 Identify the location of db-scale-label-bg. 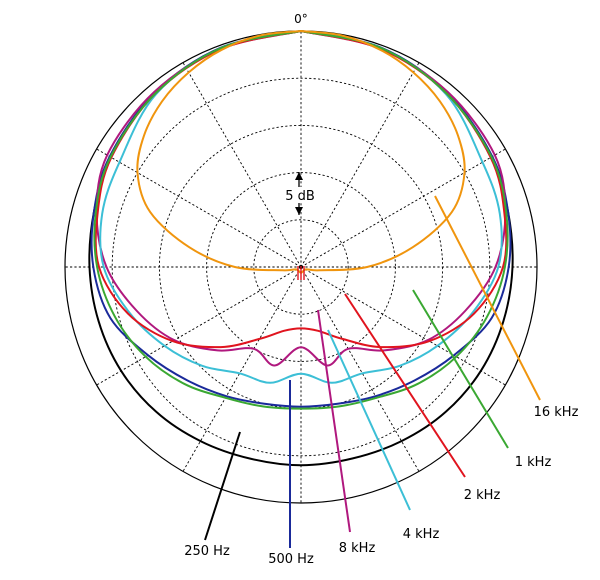
(300, 195).